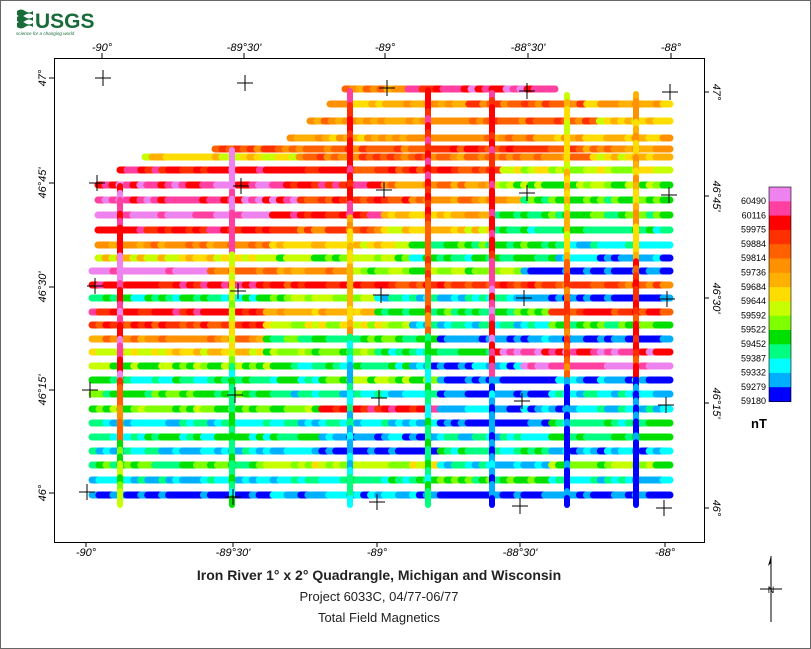  I want to click on usgs-wordmark: USGS, so click(65, 21).